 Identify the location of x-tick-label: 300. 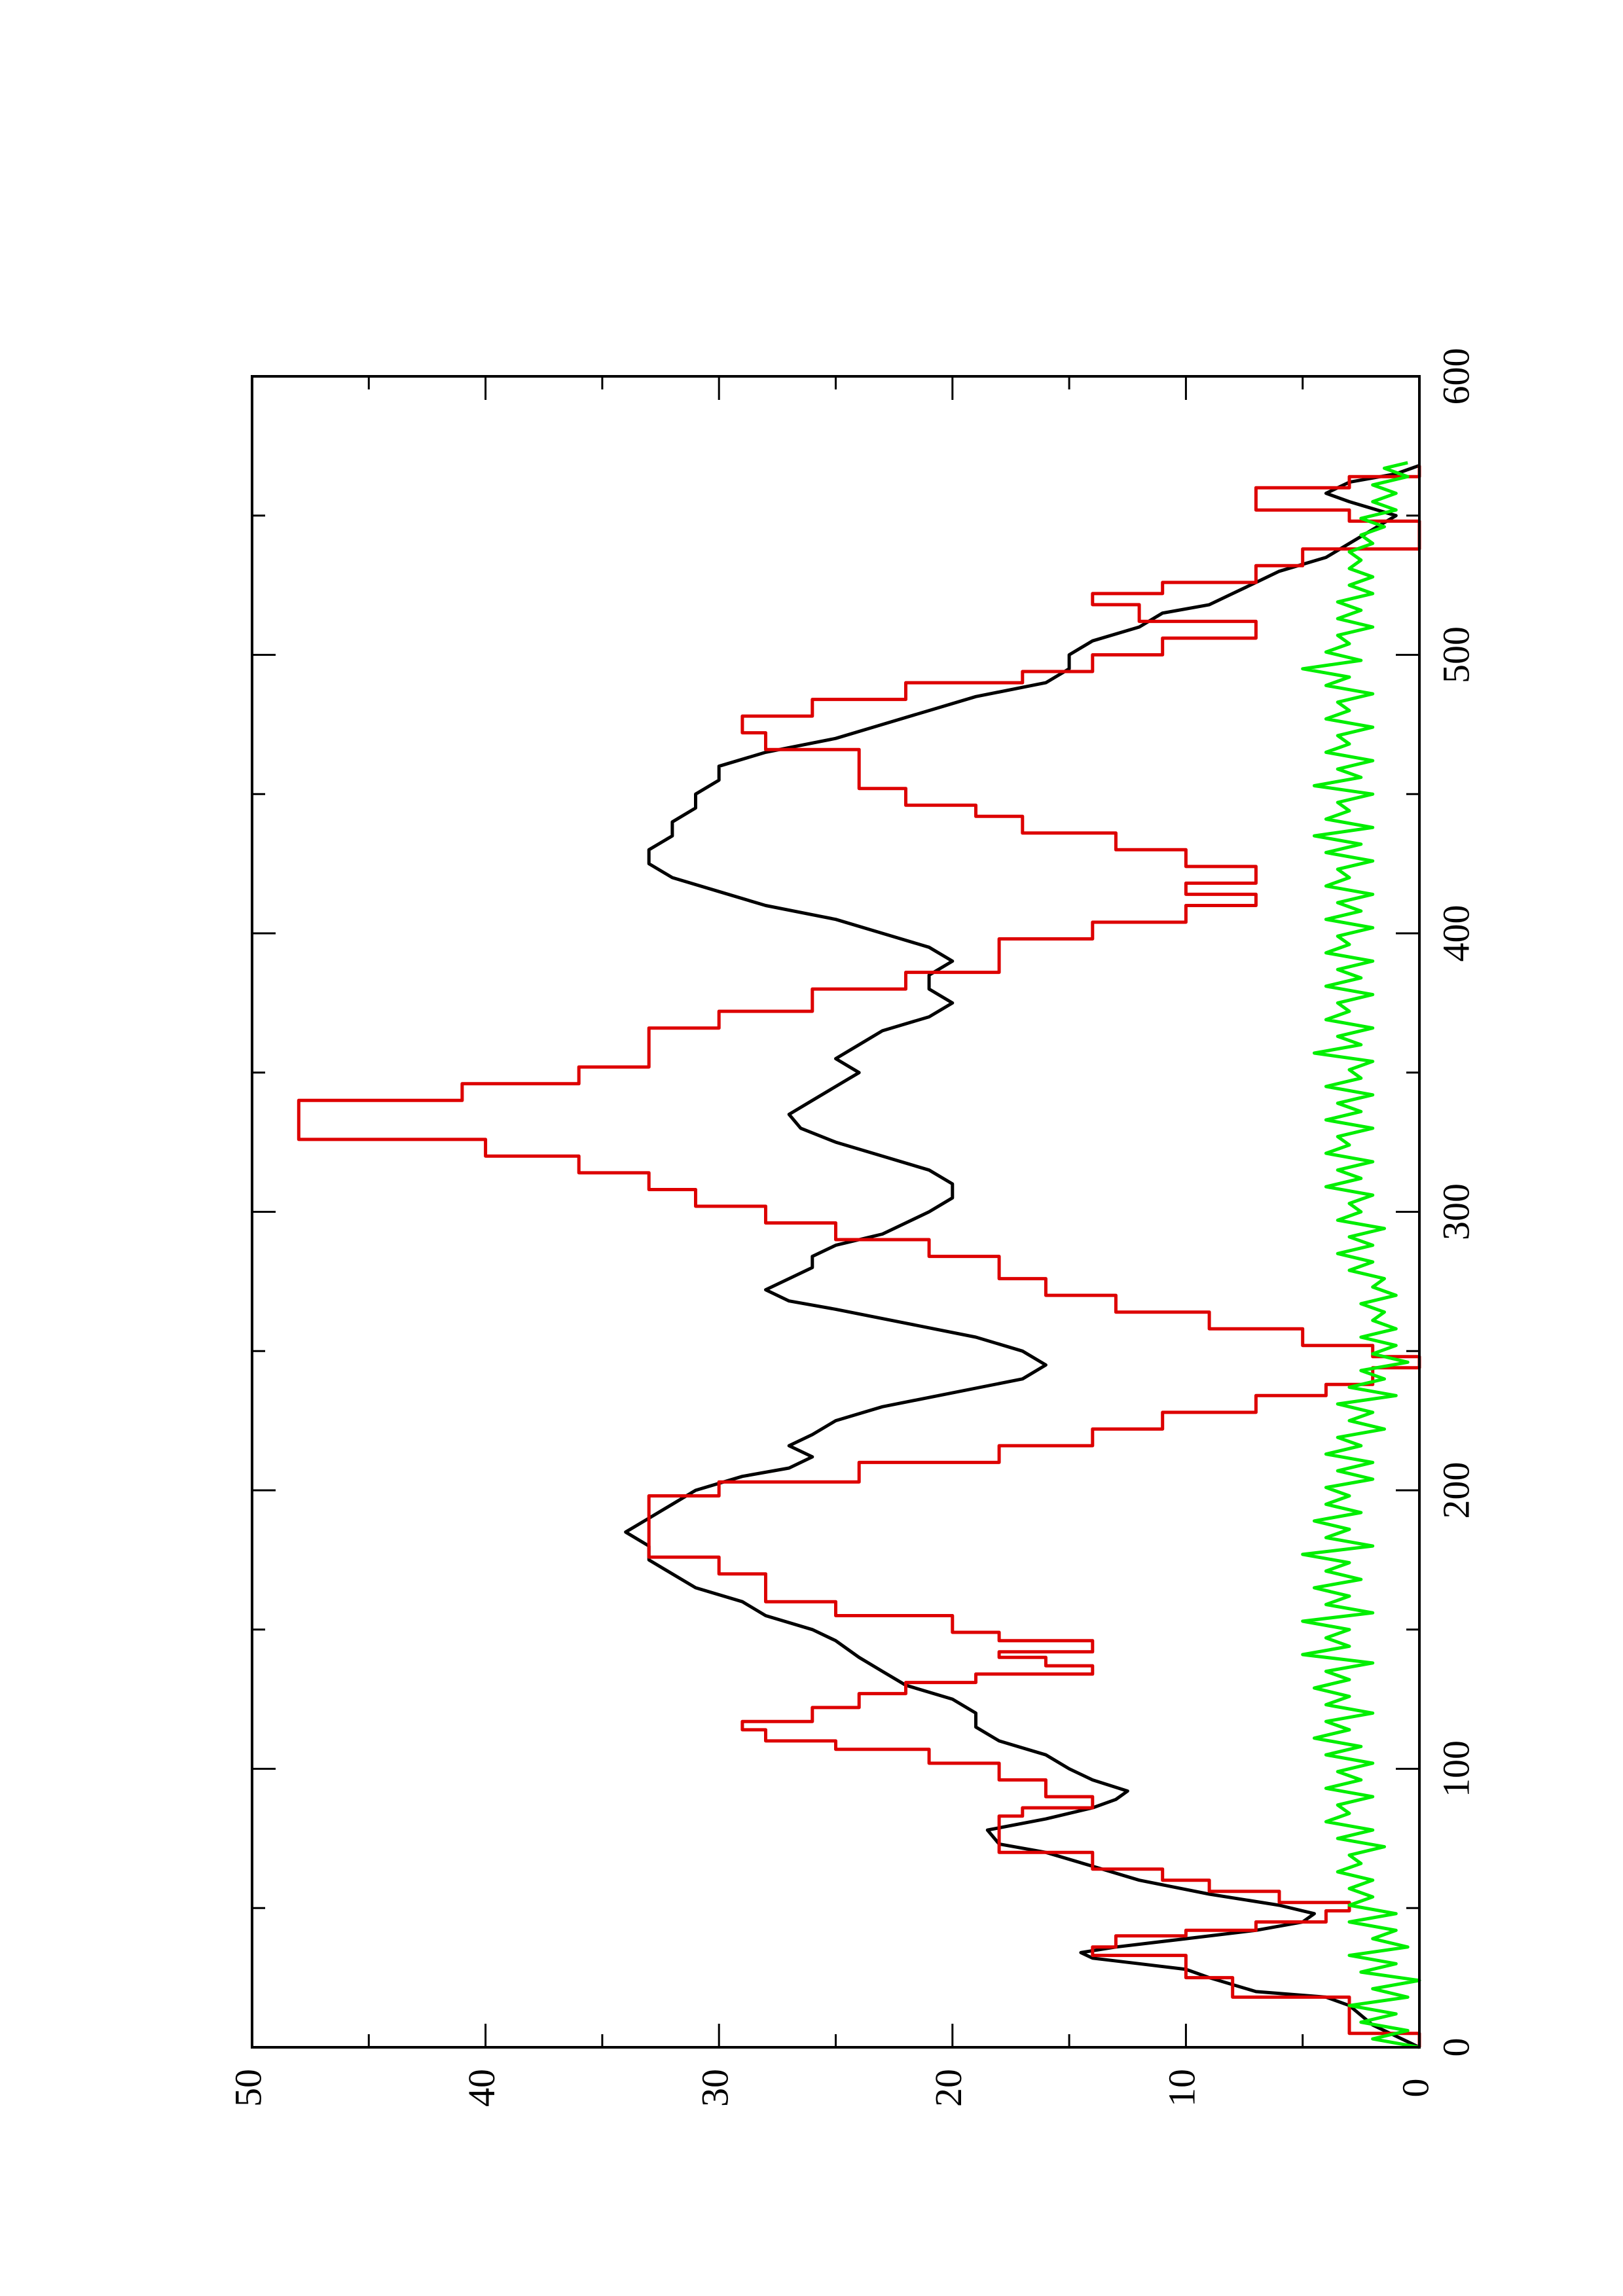
(1455, 1211).